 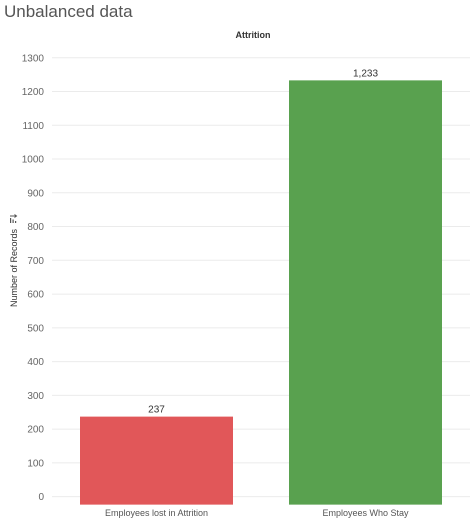 What do you see at coordinates (33, 58) in the screenshot?
I see `y-tick-label: 1300` at bounding box center [33, 58].